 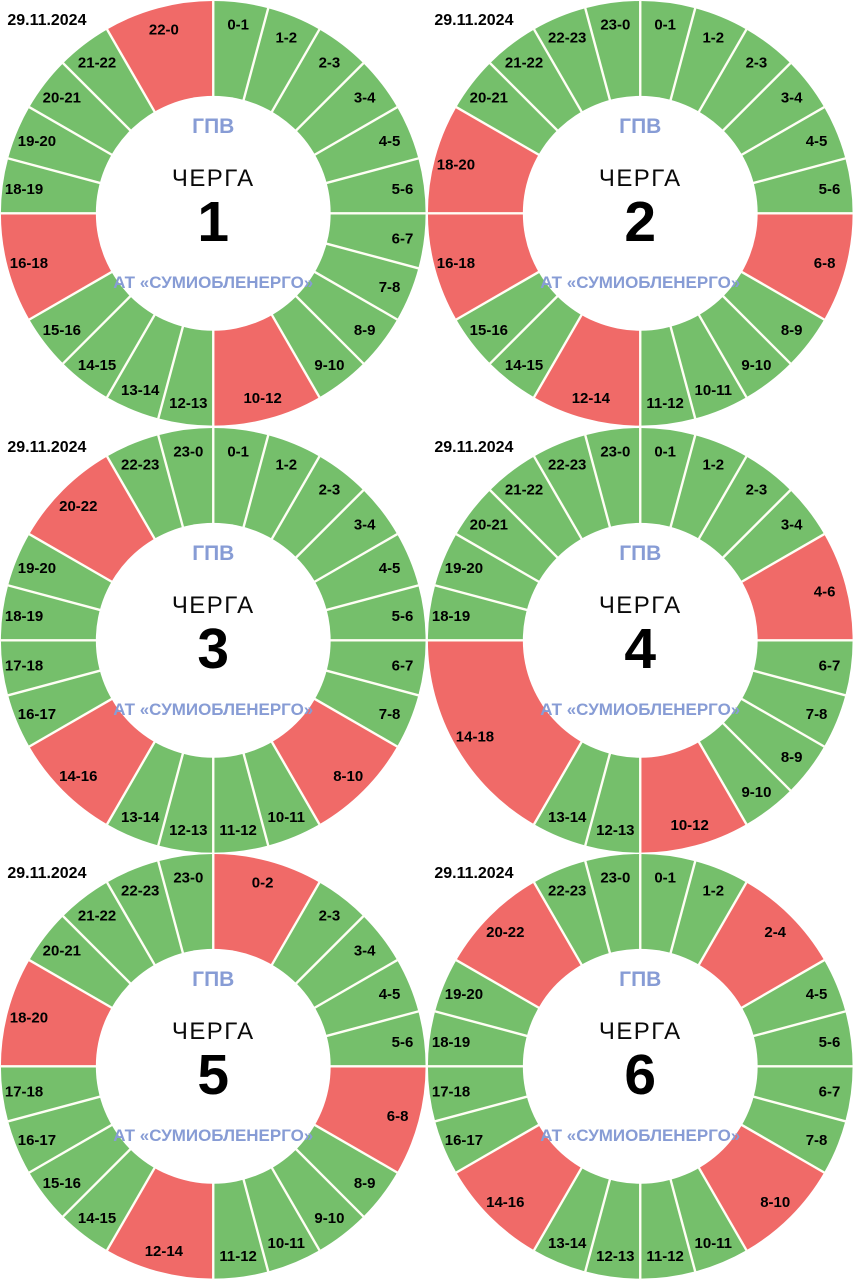 I want to click on center-footer: АТ «СУМИОБЛЕНЕРГО», so click(x=640, y=282).